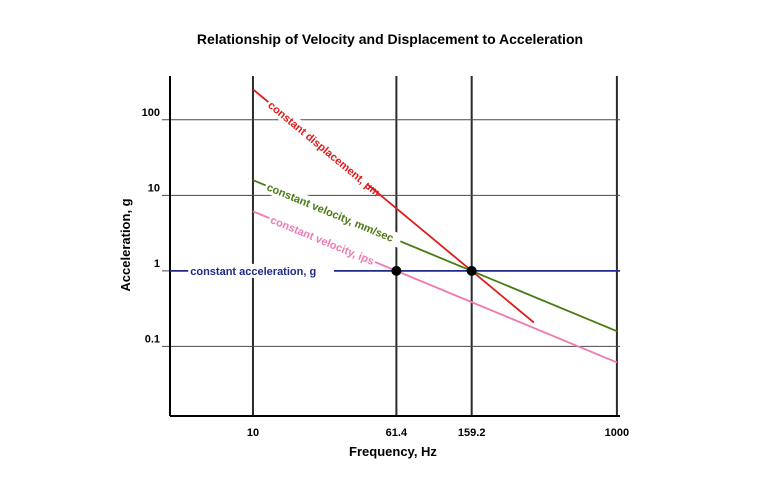 This screenshot has height=499, width=760. What do you see at coordinates (154, 188) in the screenshot?
I see `y-tick-label-1: 10` at bounding box center [154, 188].